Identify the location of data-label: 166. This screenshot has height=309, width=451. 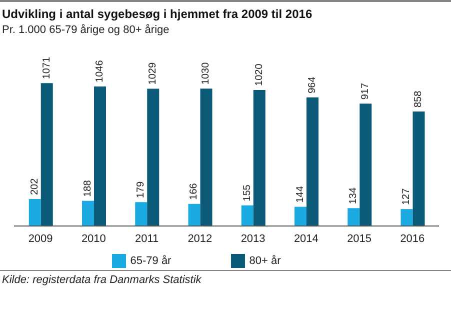
(194, 191).